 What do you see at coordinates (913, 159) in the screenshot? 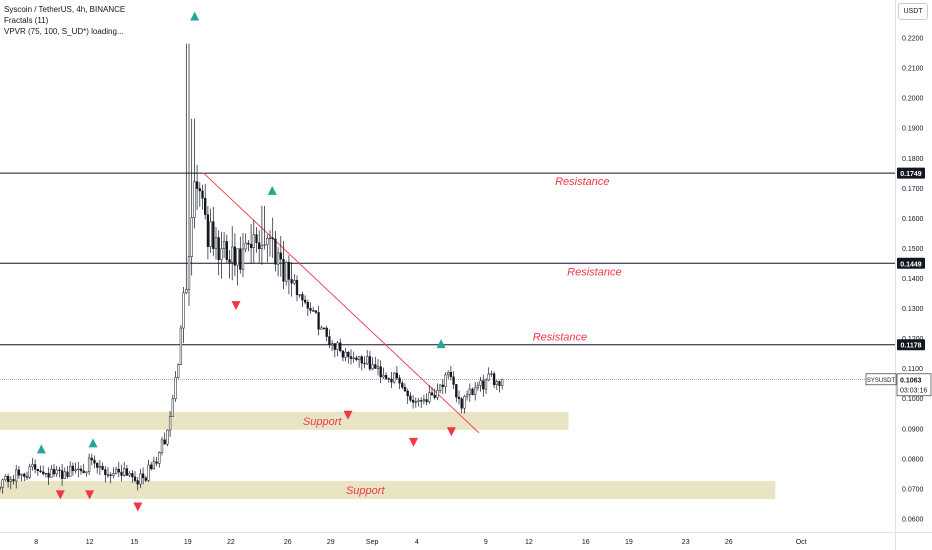
I see `y-tick-label: 0.1800` at bounding box center [913, 159].